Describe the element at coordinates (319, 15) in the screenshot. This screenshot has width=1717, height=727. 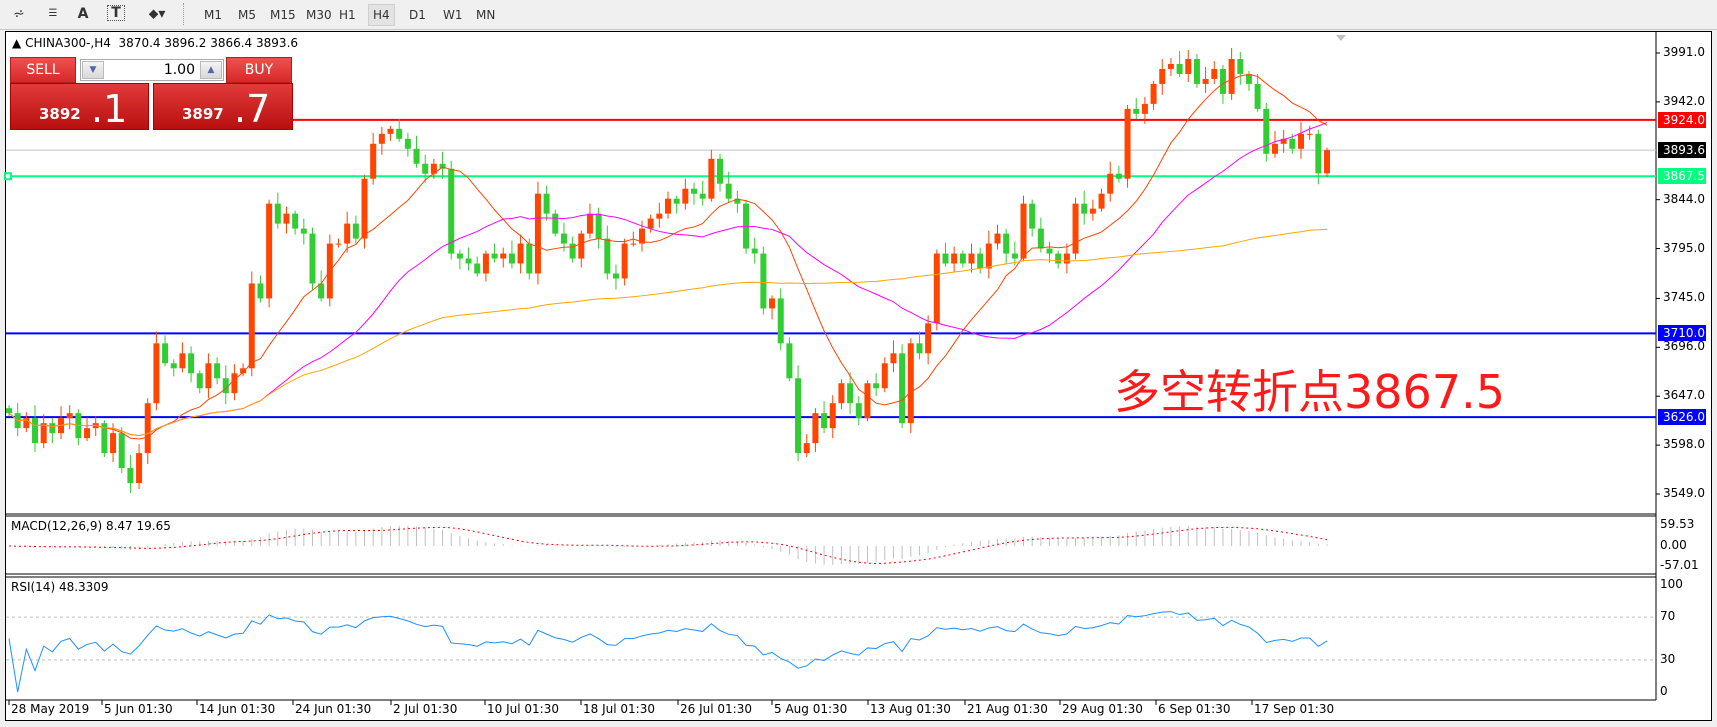
I see `timeframe-m30: M30` at that location.